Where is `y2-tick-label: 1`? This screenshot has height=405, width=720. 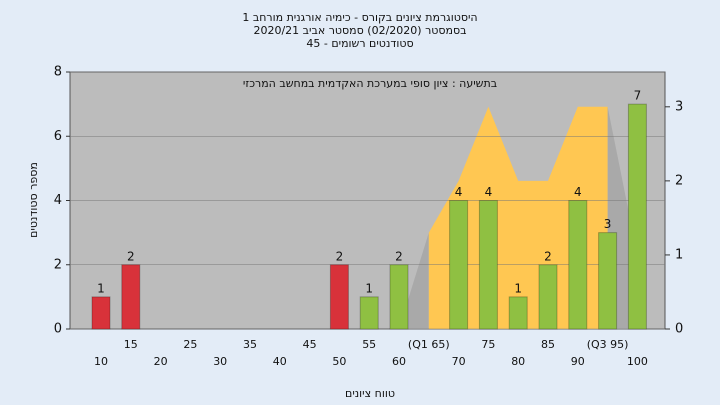
y2-tick-label: 1 is located at coordinates (679, 254).